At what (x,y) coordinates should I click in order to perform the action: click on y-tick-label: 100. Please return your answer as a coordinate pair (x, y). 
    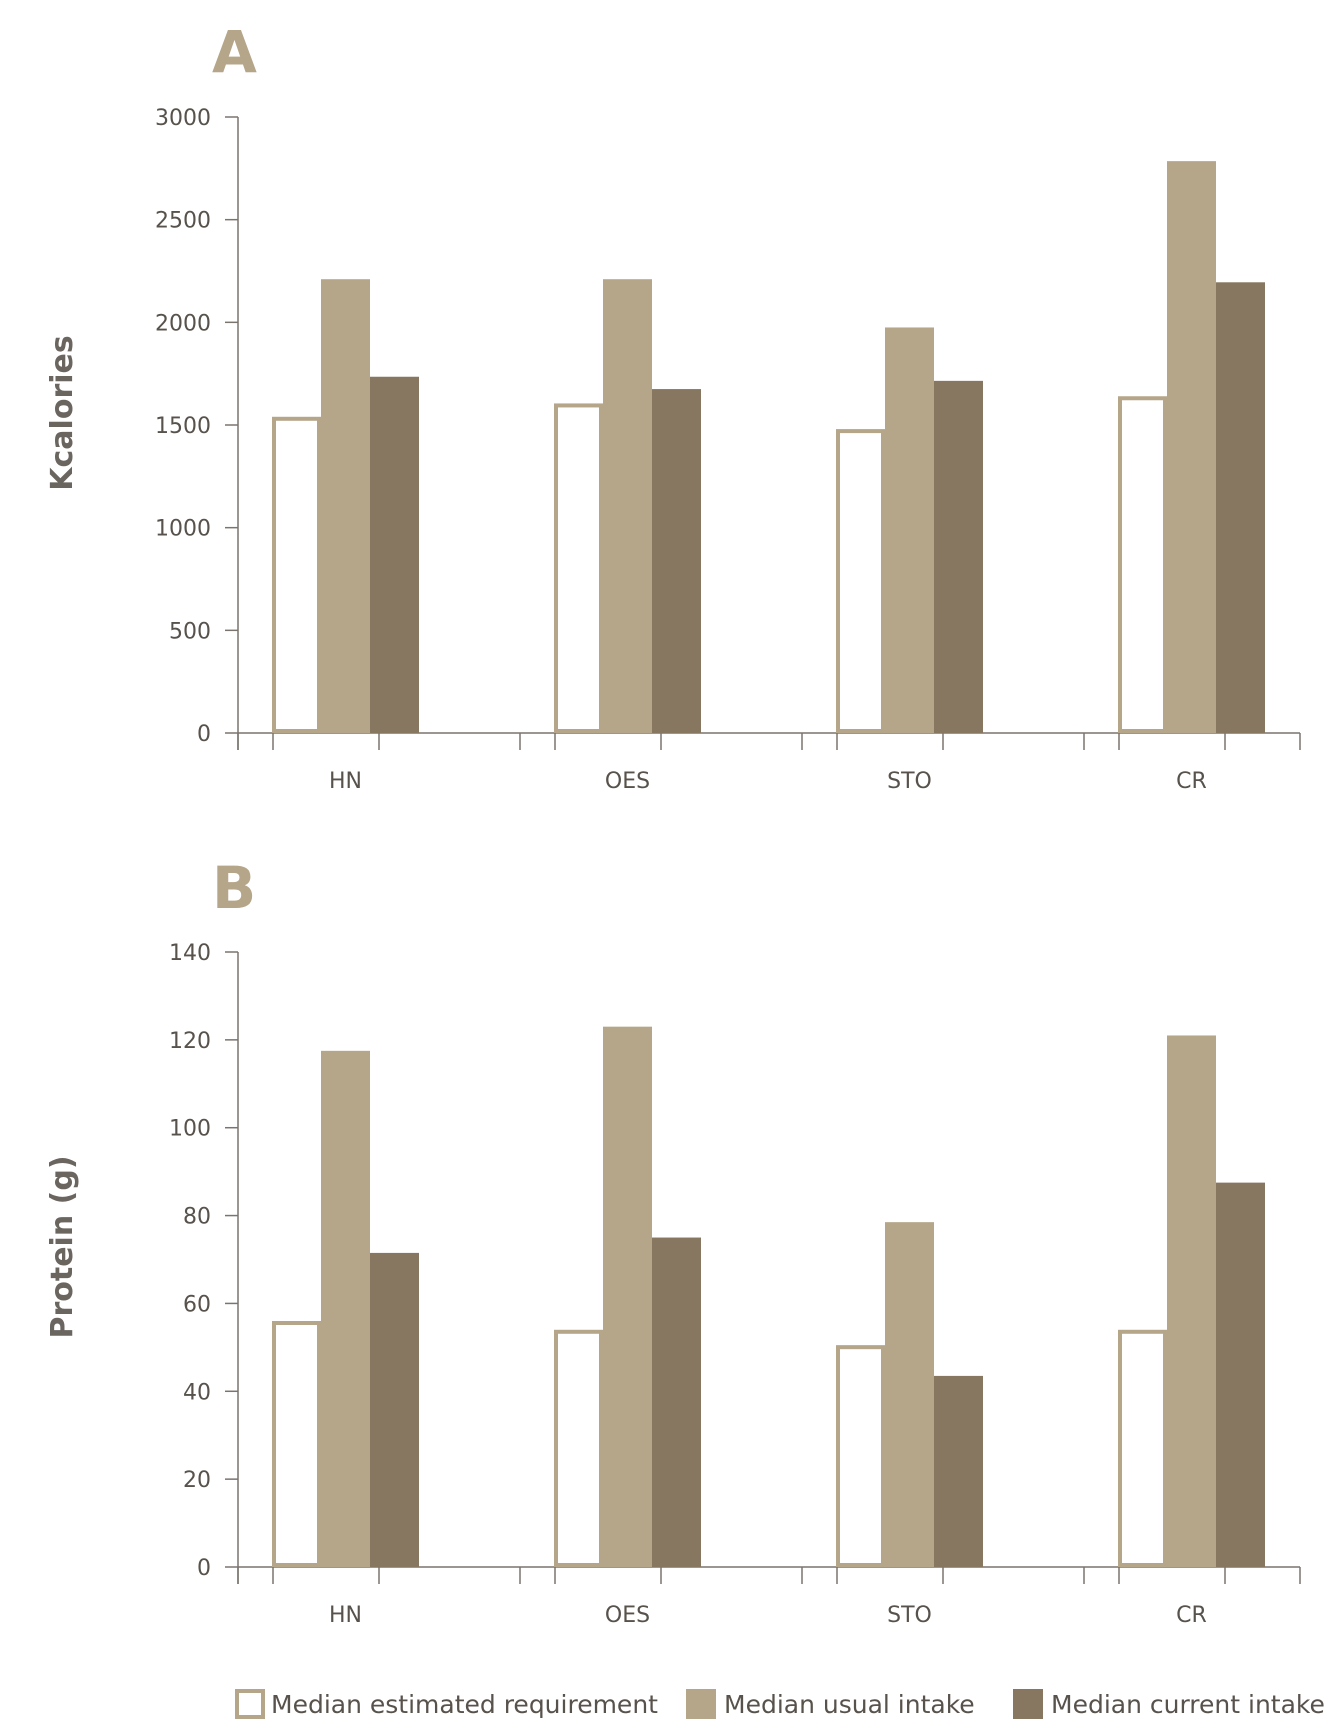
    Looking at the image, I should click on (190, 1129).